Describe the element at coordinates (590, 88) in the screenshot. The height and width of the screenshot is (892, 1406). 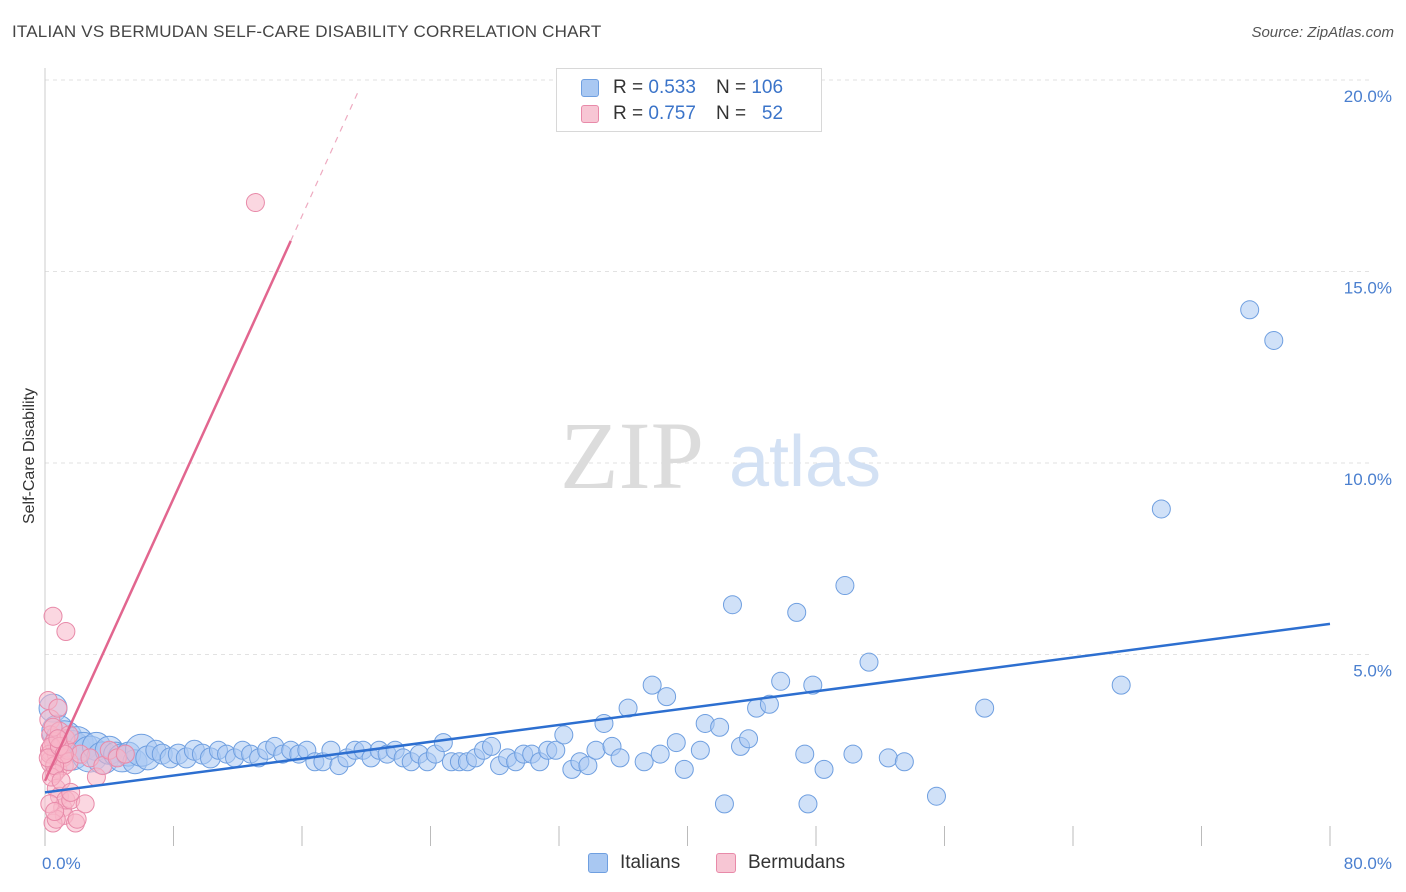
I see `italians-swatch` at that location.